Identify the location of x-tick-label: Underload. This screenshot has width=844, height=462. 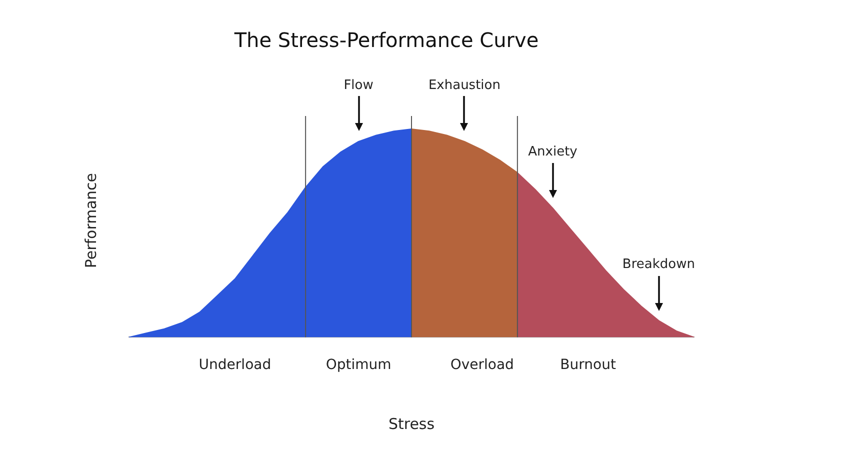
(235, 365).